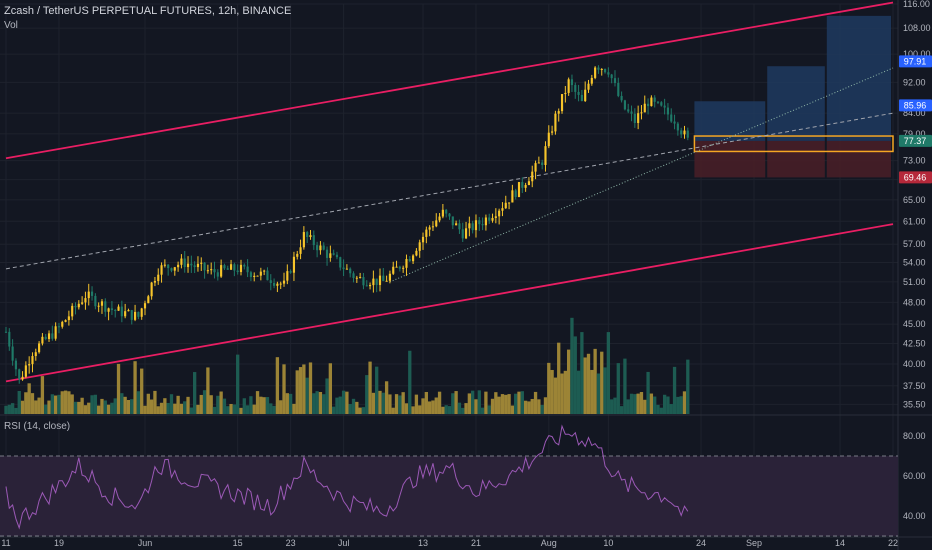 The width and height of the screenshot is (932, 550). I want to click on time-tick-label: 10, so click(608, 543).